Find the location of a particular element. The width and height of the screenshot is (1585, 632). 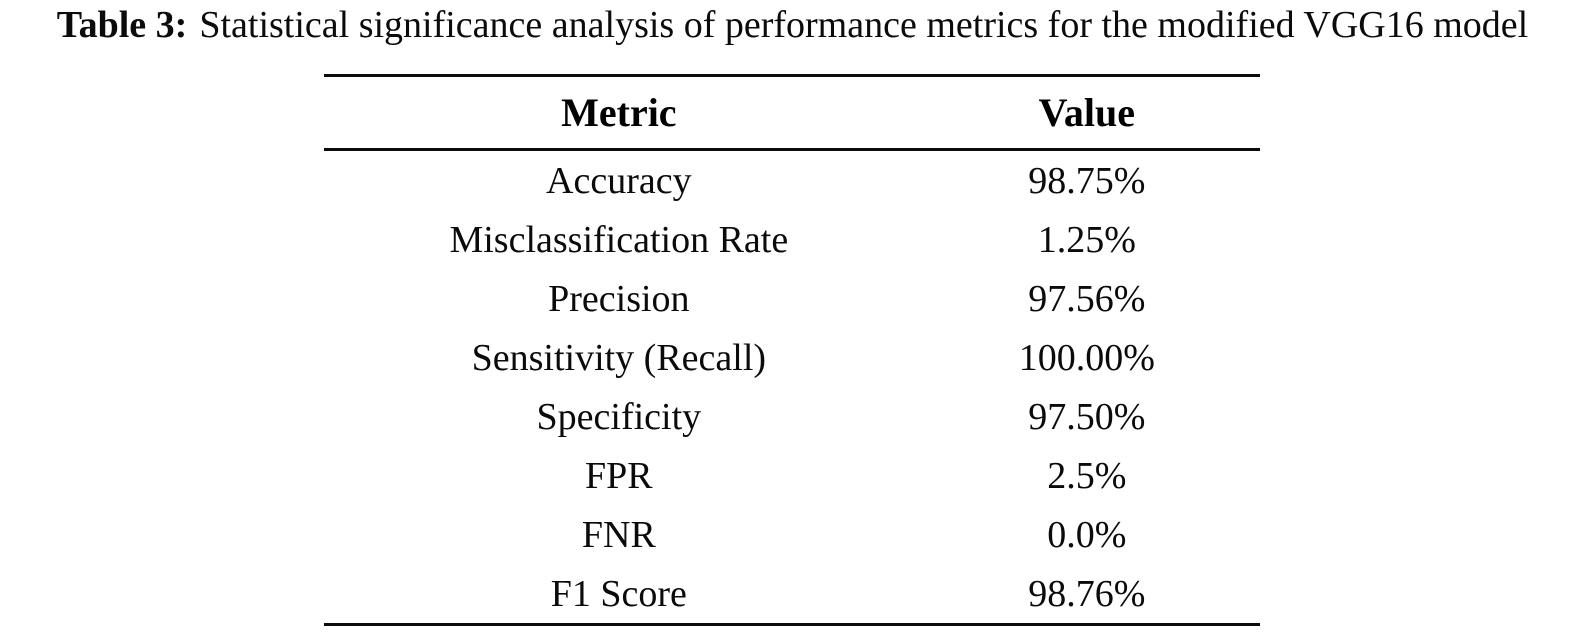

table-row: Precision 97.56% is located at coordinates (792, 298).